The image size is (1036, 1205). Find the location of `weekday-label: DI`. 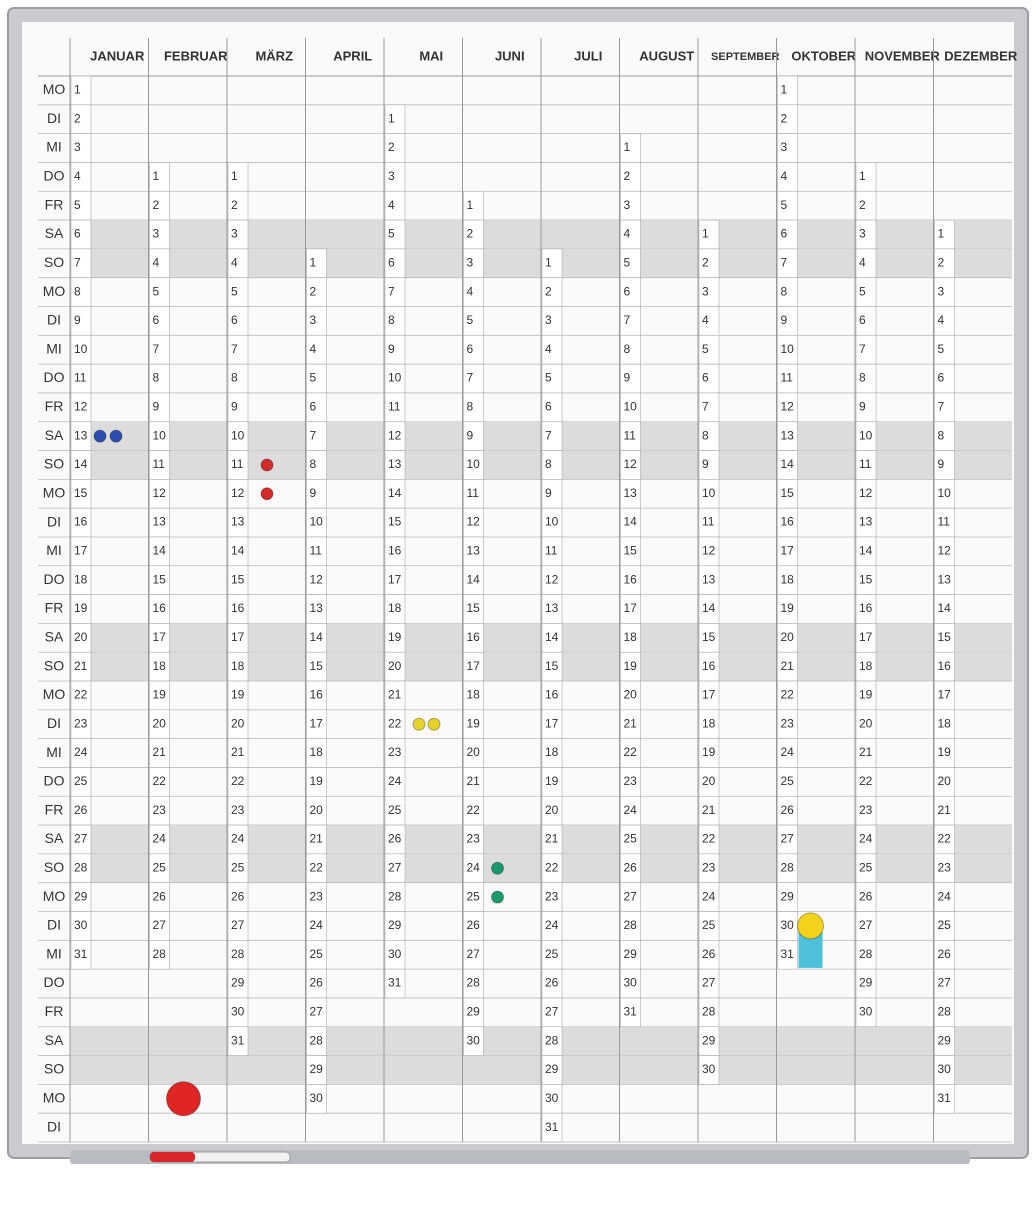

weekday-label: DI is located at coordinates (54, 118).